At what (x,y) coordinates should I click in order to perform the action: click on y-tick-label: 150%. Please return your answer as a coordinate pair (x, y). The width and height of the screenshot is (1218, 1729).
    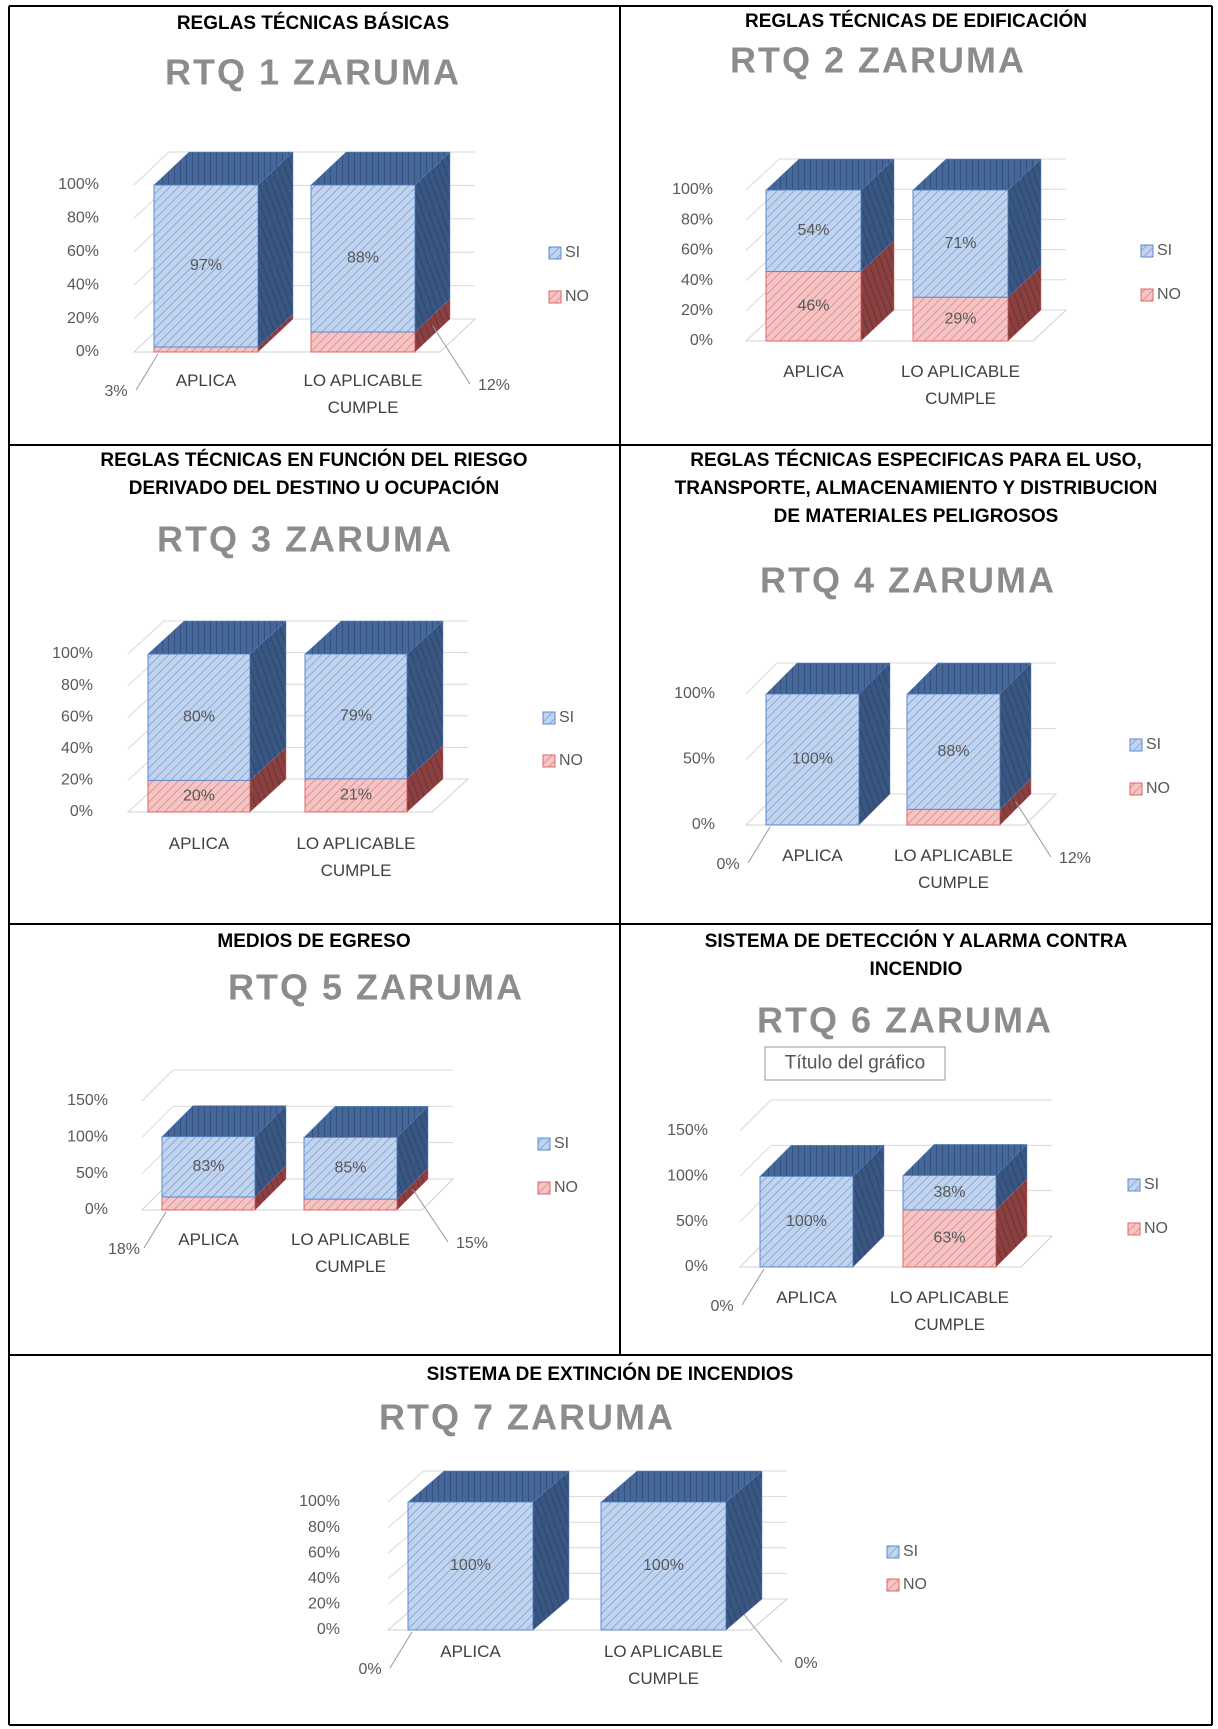
    Looking at the image, I should click on (87, 1100).